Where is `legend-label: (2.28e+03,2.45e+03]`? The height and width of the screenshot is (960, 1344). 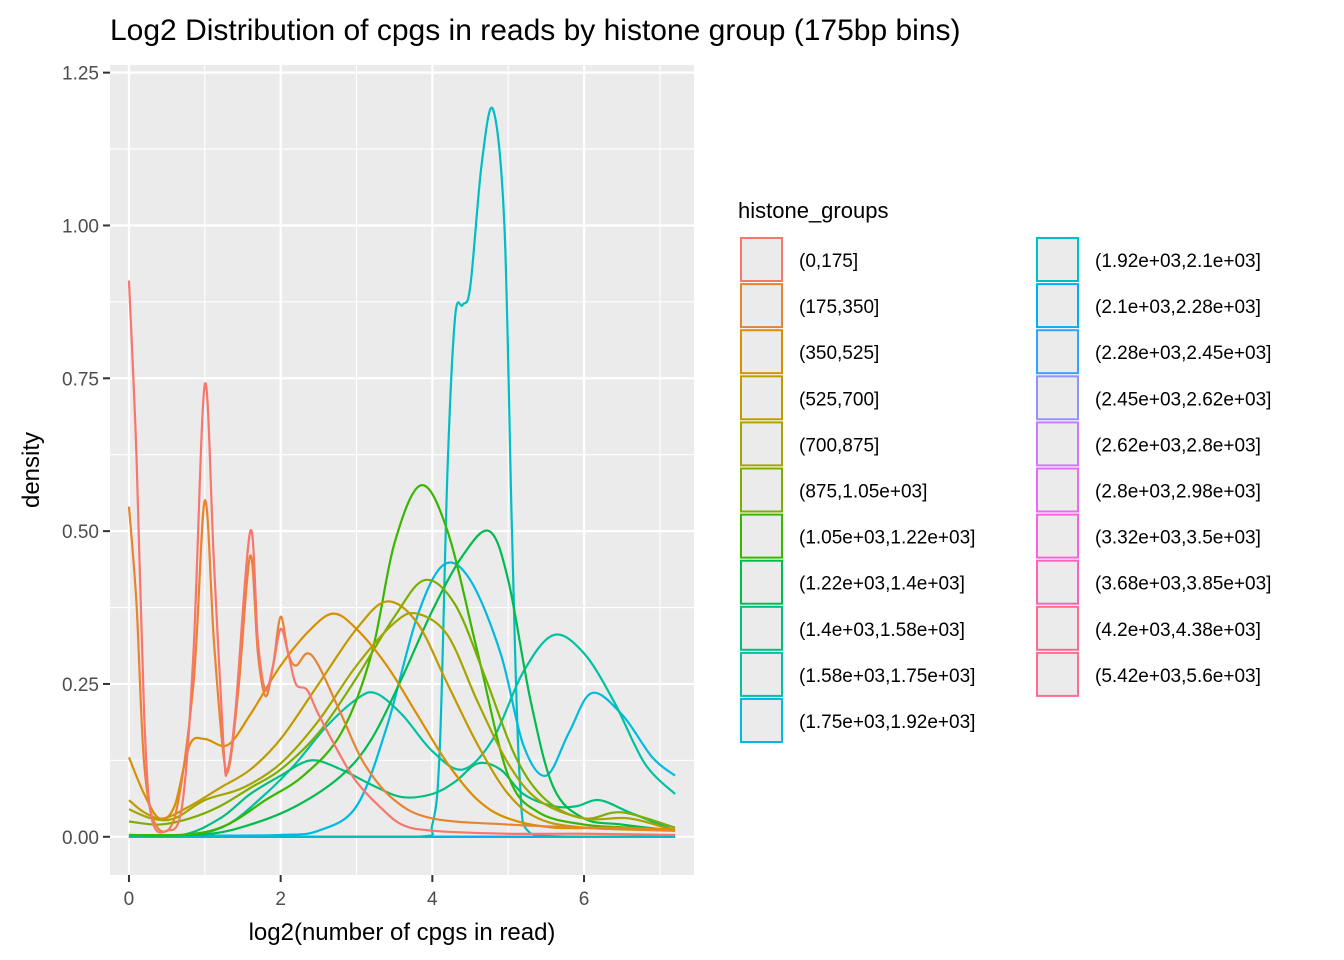
legend-label: (2.28e+03,2.45e+03] is located at coordinates (1183, 353).